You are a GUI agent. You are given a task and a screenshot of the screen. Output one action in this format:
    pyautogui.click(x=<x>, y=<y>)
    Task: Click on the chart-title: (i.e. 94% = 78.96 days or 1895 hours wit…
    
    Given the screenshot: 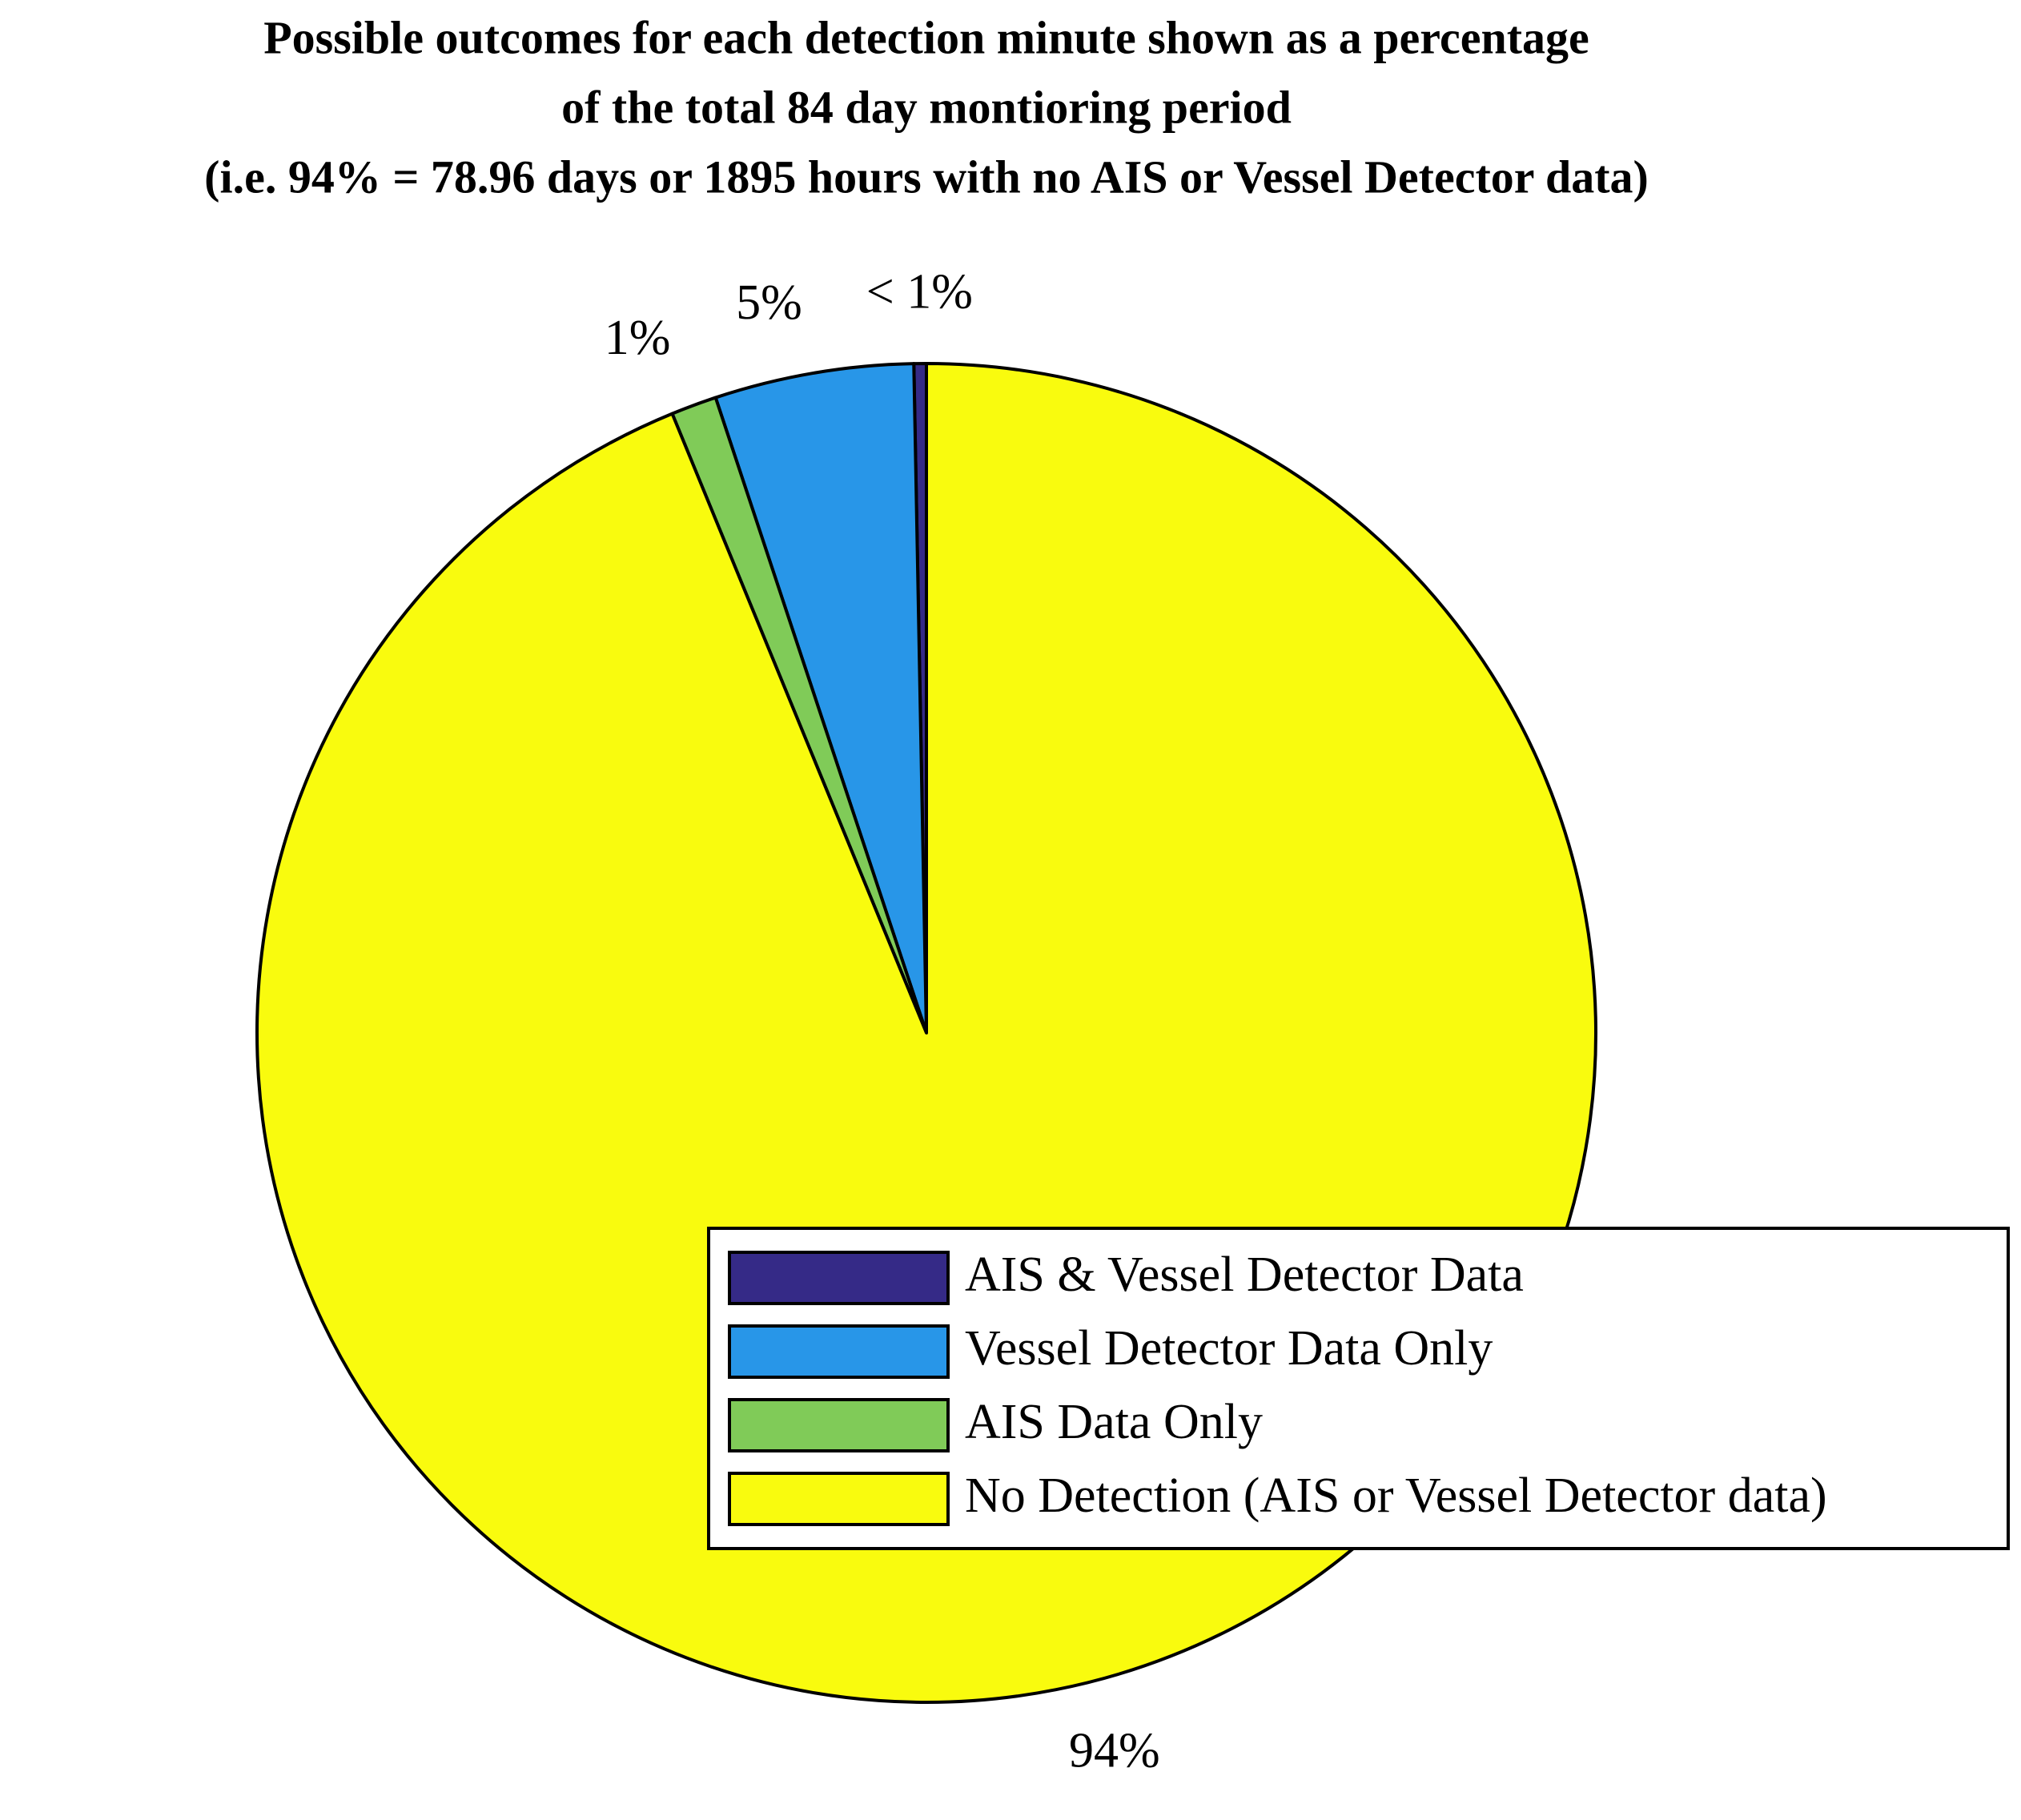 What is the action you would take?
    pyautogui.click(x=926, y=177)
    